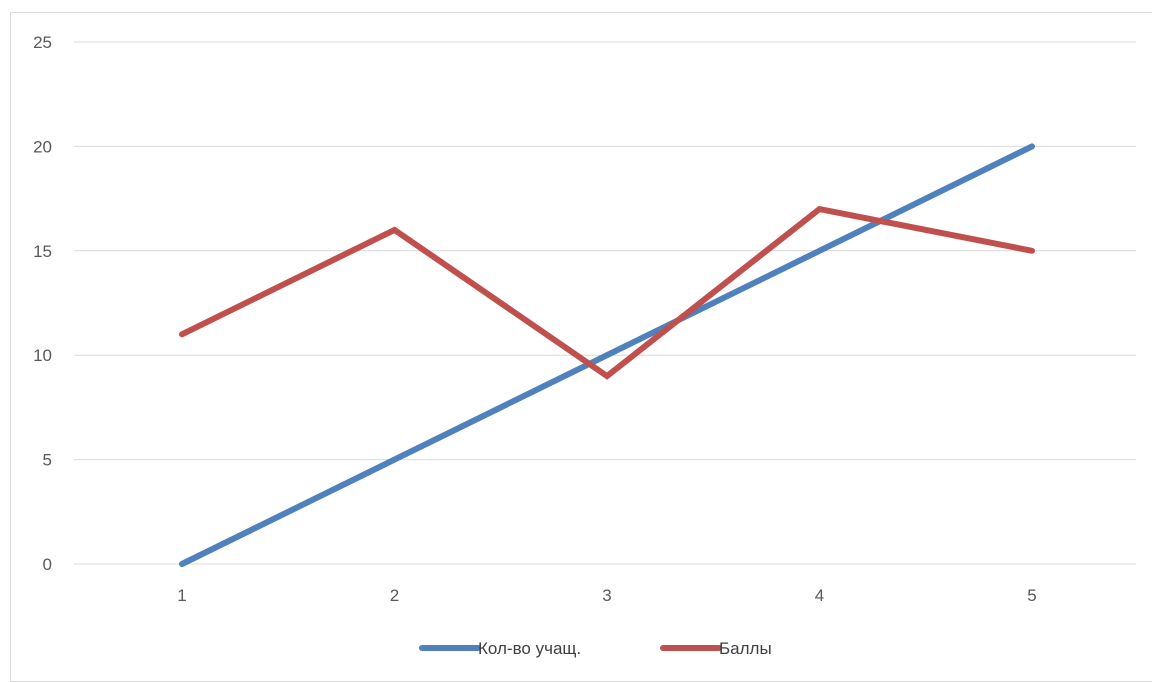  Describe the element at coordinates (47, 460) in the screenshot. I see `y-tick-label: 5` at that location.